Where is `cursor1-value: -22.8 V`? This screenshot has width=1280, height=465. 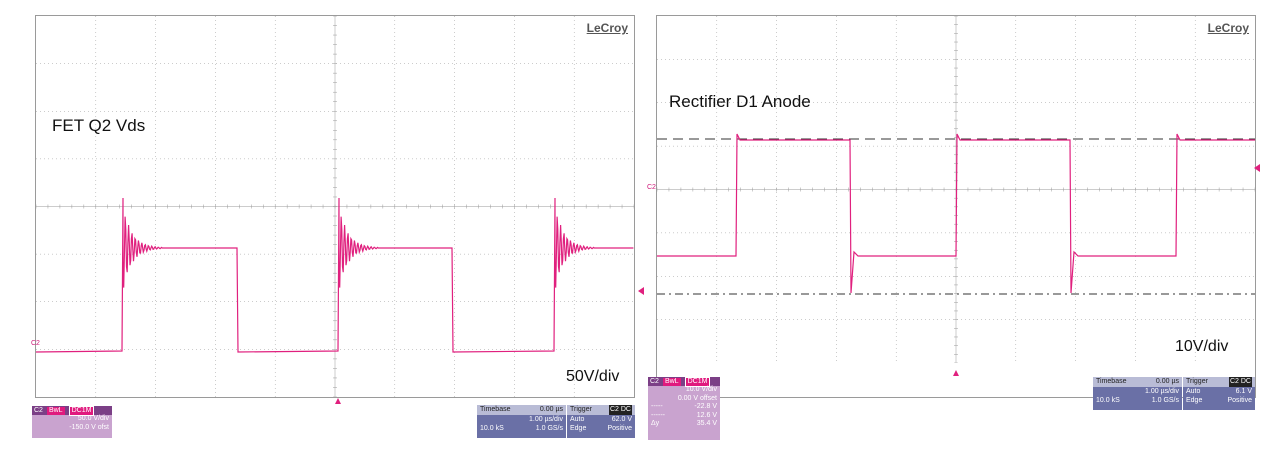
cursor1-value: -22.8 V is located at coordinates (705, 406).